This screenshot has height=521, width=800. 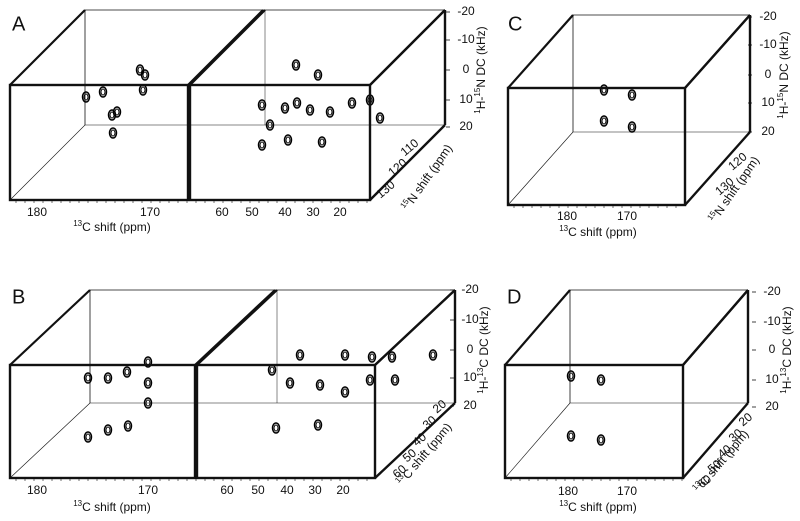 I want to click on z-tick-label: -20, so click(x=772, y=291).